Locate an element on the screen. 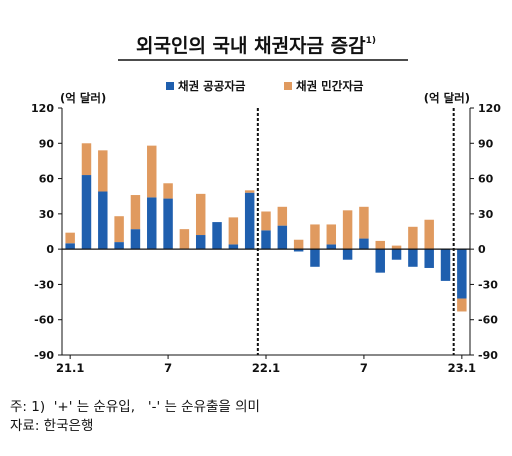 This screenshot has width=512, height=456. y-tick-label-right: -60 is located at coordinates (488, 320).